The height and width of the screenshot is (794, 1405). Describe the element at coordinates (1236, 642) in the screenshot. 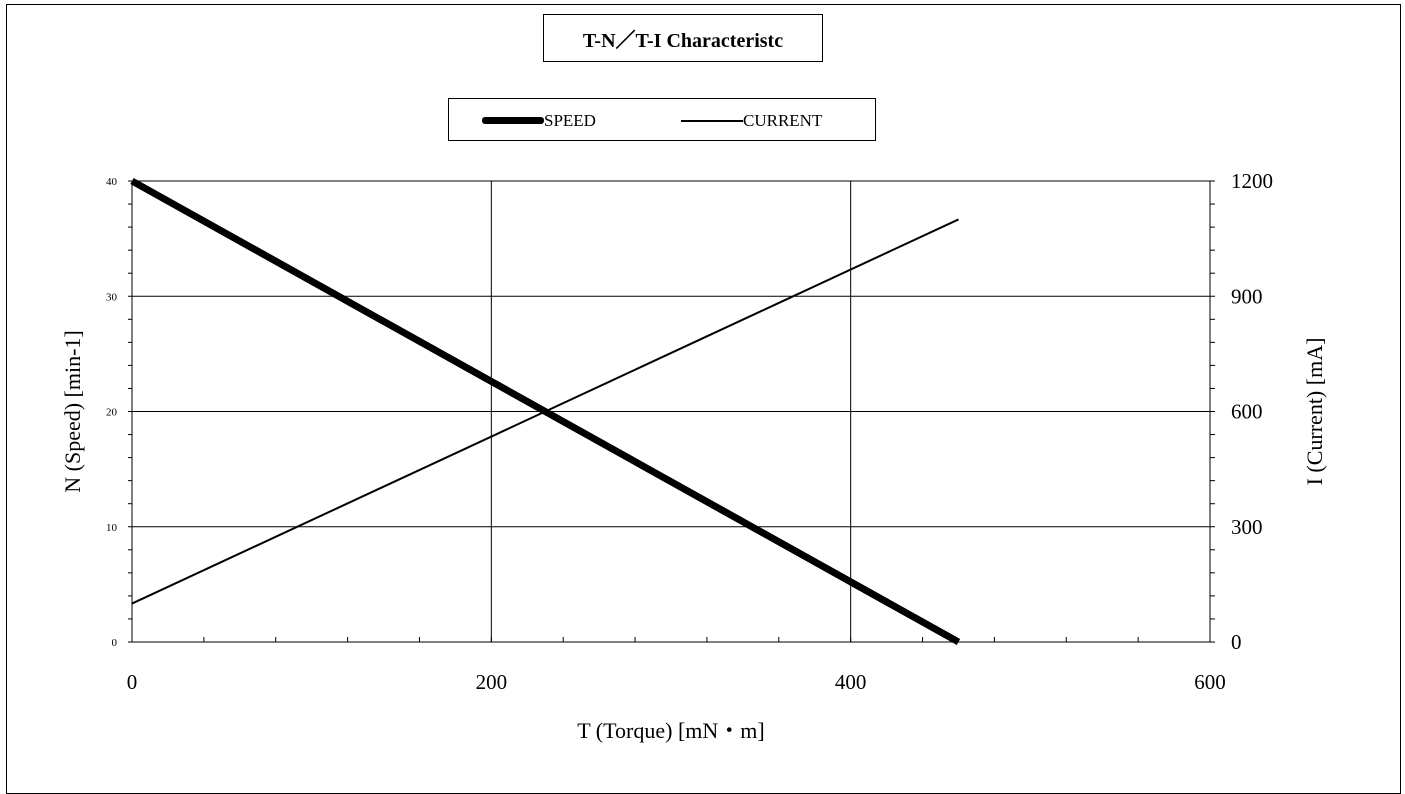

I see `y-right-tick-label: 0` at that location.